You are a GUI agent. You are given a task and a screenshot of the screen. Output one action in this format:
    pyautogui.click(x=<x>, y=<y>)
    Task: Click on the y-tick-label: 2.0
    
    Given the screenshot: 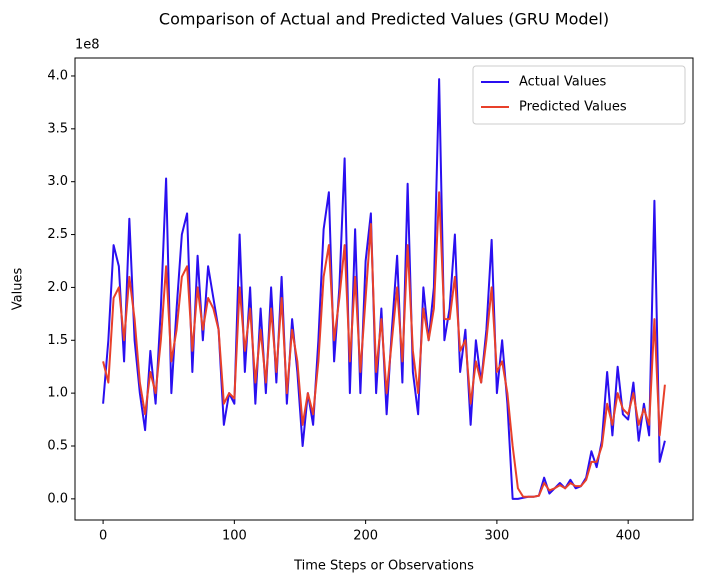 What is the action you would take?
    pyautogui.click(x=57, y=287)
    